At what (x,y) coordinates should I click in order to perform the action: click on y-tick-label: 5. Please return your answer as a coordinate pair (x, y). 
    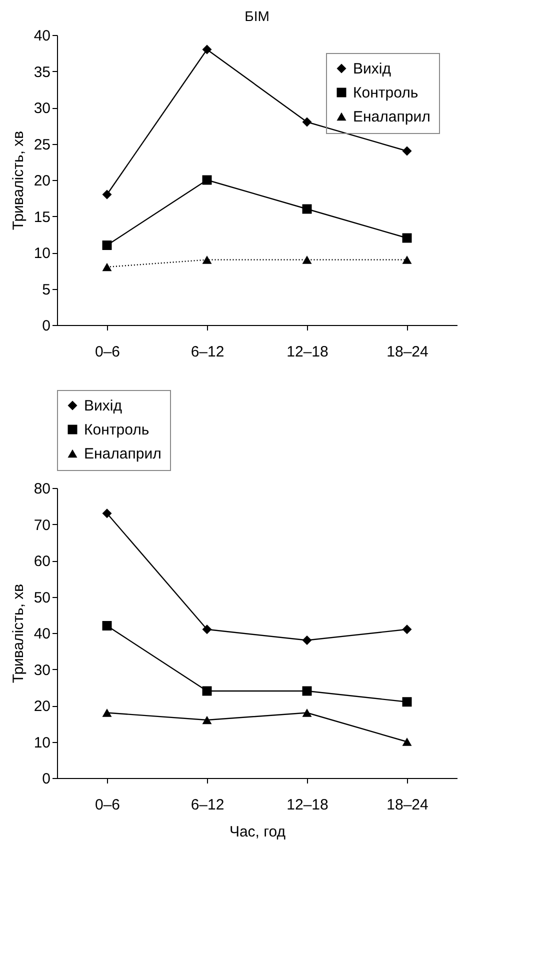
    Looking at the image, I should click on (46, 289).